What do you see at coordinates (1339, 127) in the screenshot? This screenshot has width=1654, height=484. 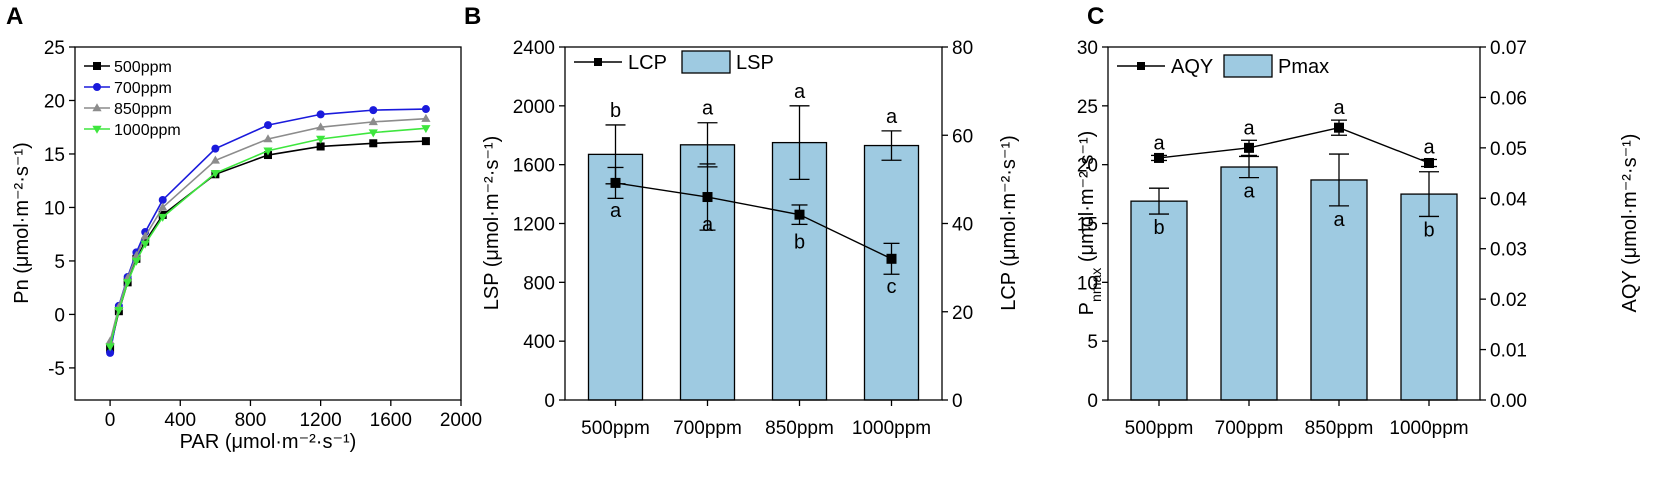 I see `line-point-850ppm` at bounding box center [1339, 127].